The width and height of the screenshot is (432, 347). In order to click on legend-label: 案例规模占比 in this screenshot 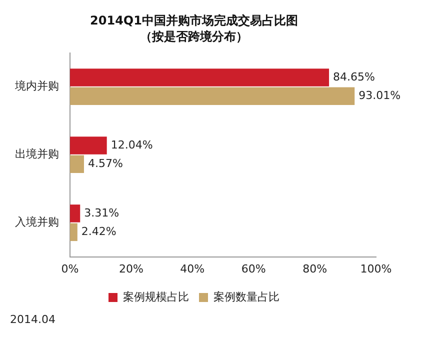, I will do `click(156, 297)`.